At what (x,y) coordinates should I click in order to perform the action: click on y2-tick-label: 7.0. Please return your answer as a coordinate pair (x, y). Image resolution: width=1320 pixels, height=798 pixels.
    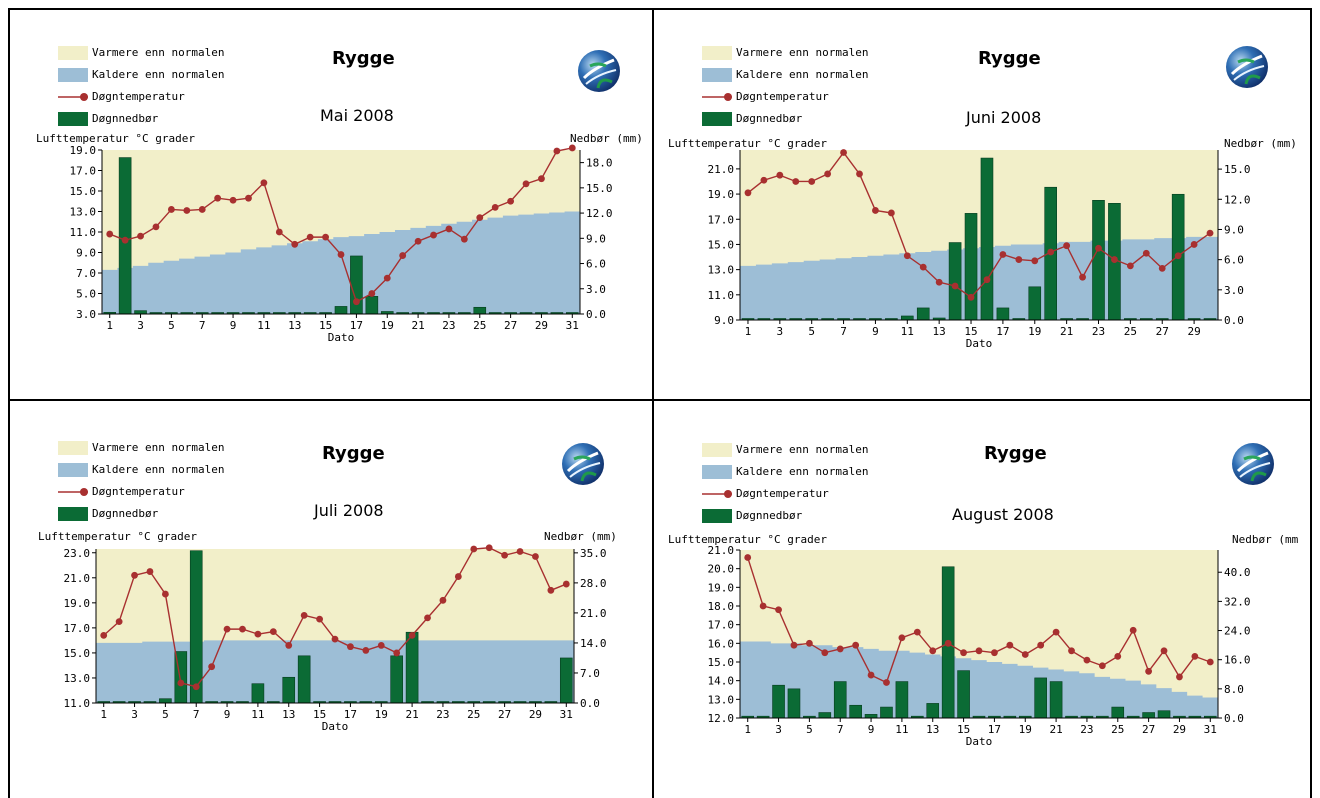
    Looking at the image, I should click on (590, 673).